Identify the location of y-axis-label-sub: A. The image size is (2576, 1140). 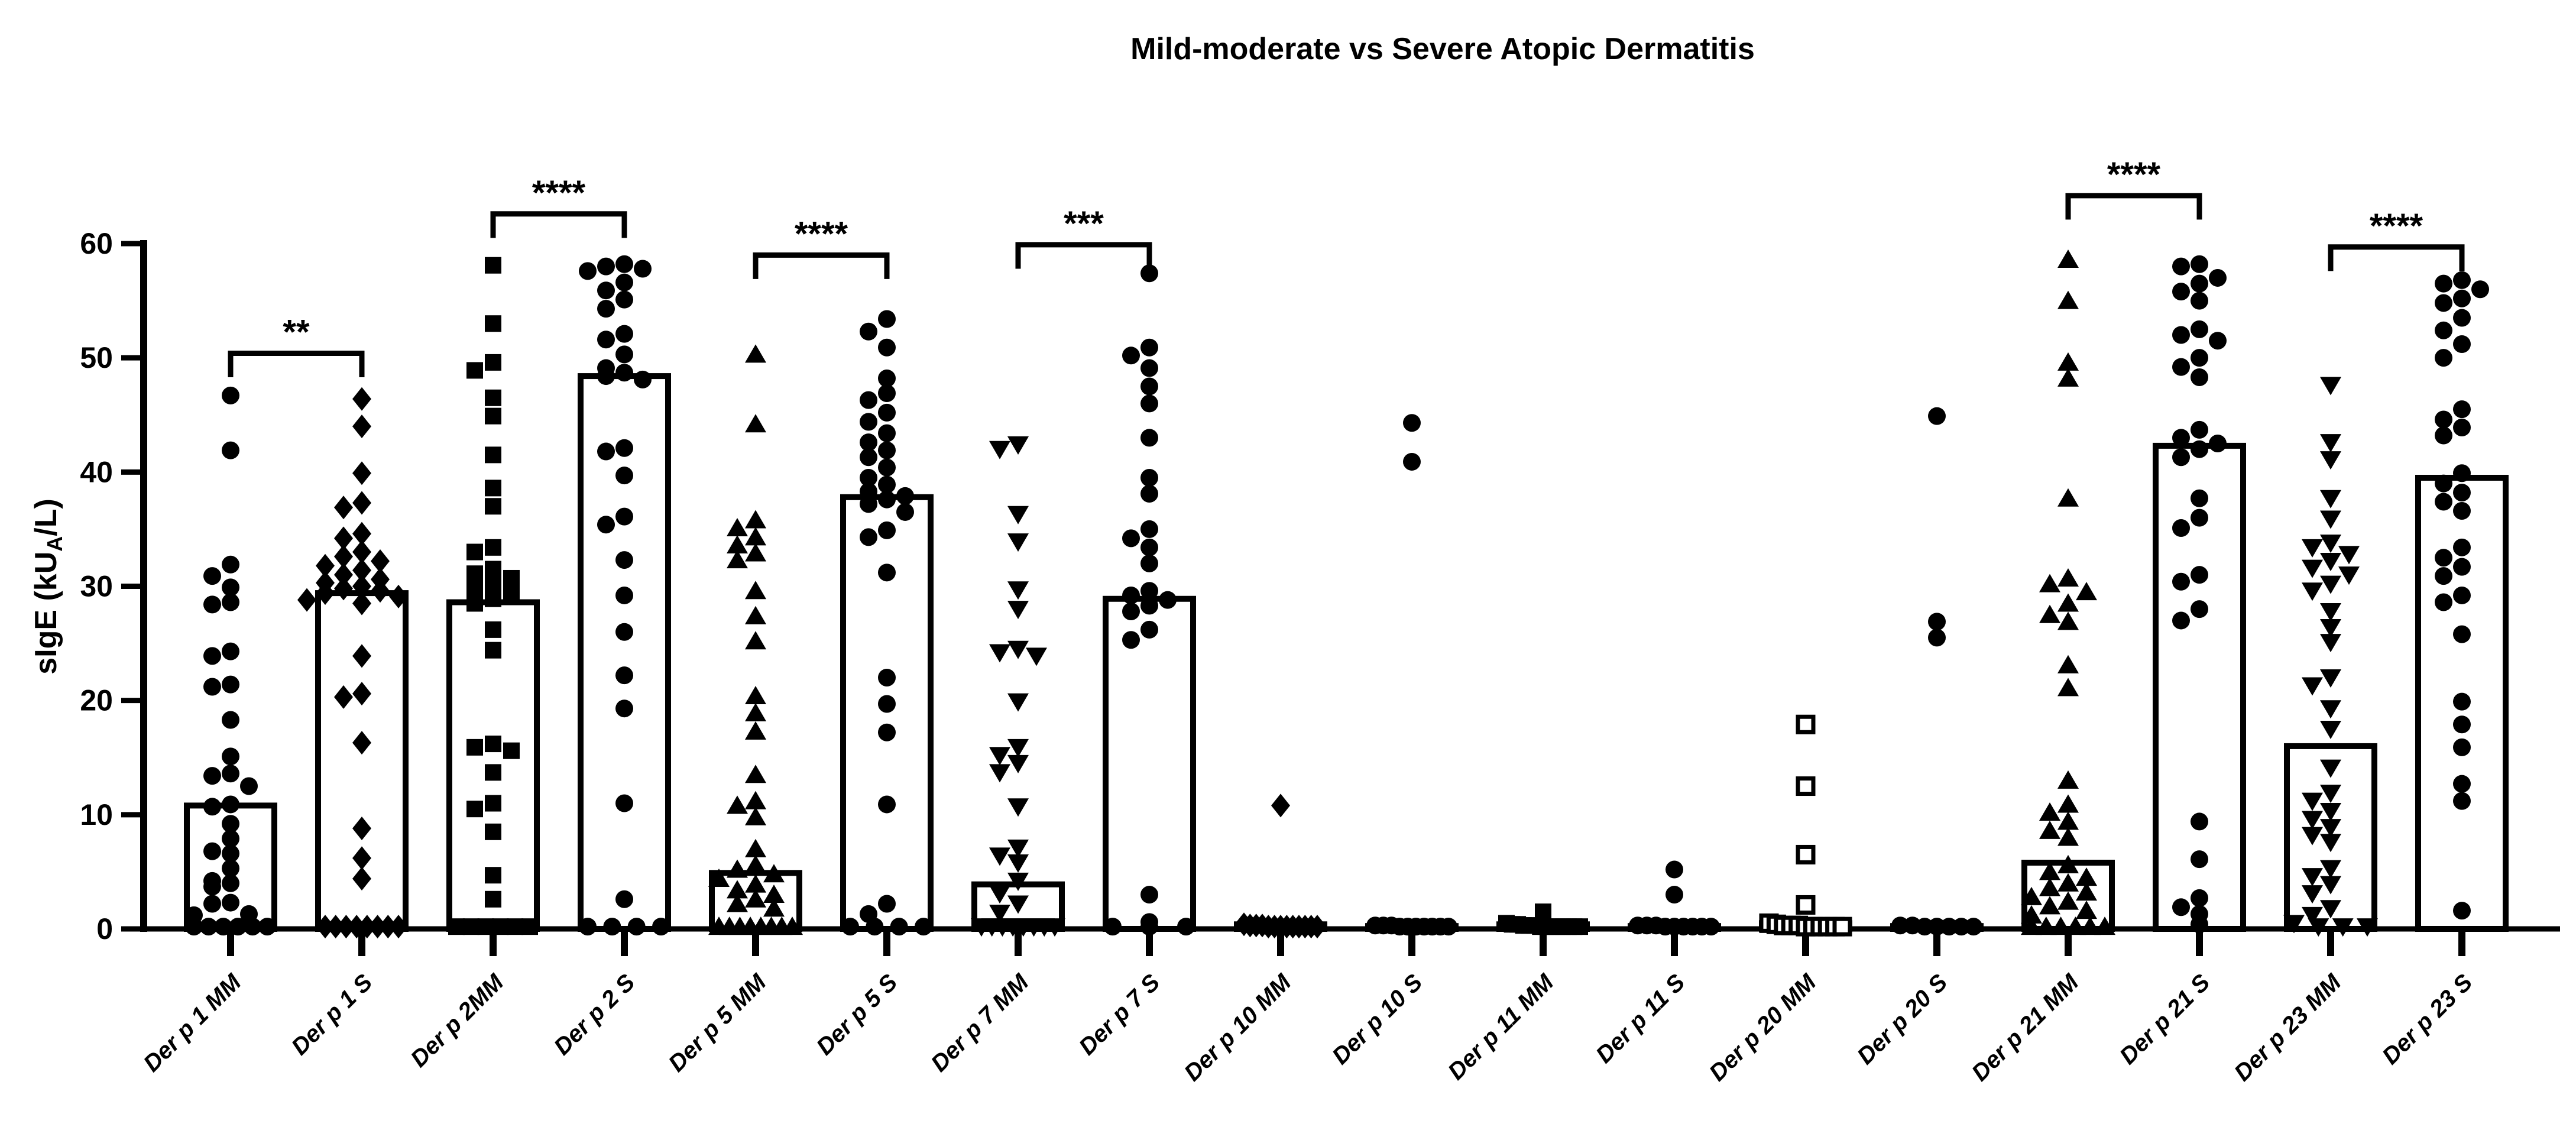
(55, 544).